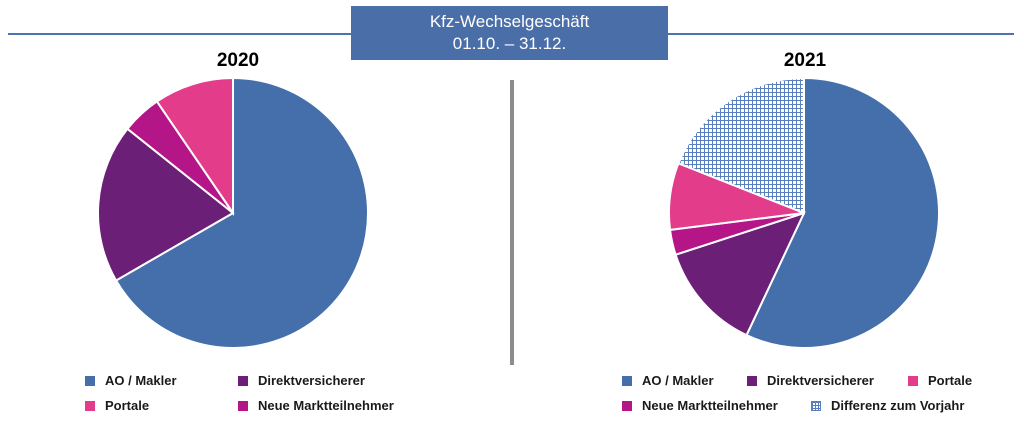 This screenshot has height=426, width=1024. I want to click on legend-2021-direktversicherer: Direktversicherer, so click(810, 380).